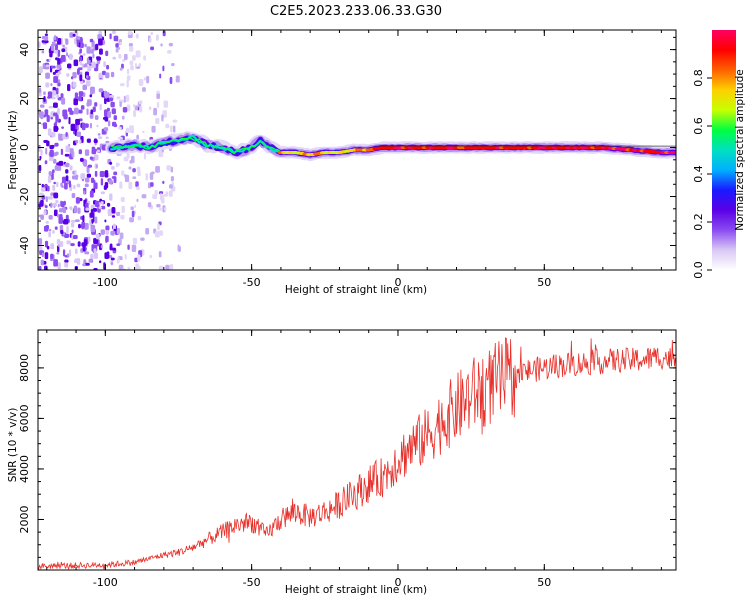  Describe the element at coordinates (673, 152) in the screenshot. I see `ridge-core` at that location.